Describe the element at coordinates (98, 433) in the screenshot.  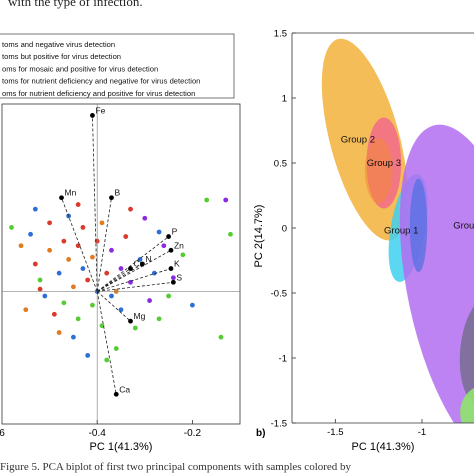
I see `panel-a-xtick-label-0: -0.4` at that location.